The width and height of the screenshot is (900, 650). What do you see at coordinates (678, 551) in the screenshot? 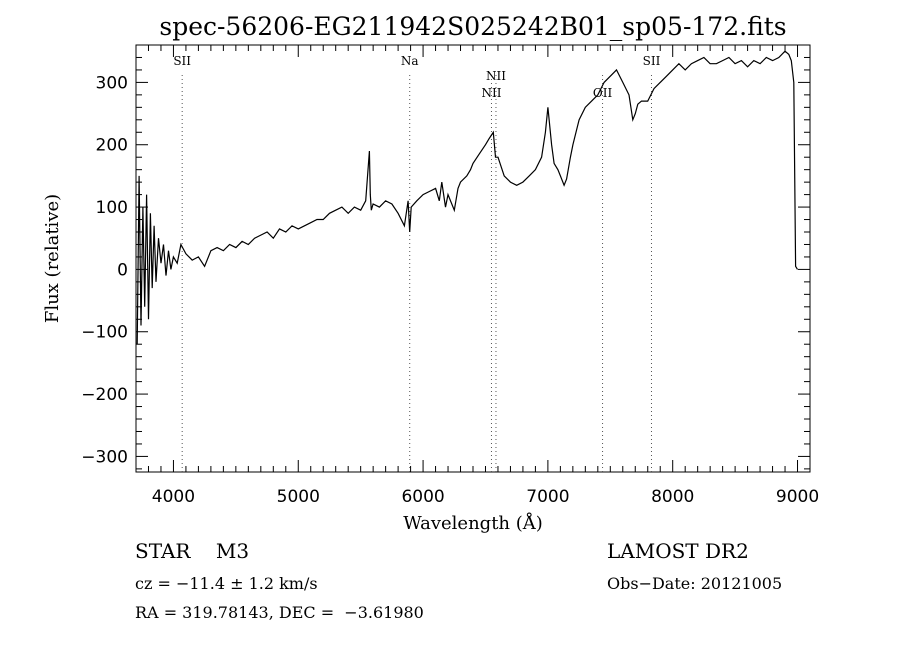
I see `survey-label: LAMOST DR2` at bounding box center [678, 551].